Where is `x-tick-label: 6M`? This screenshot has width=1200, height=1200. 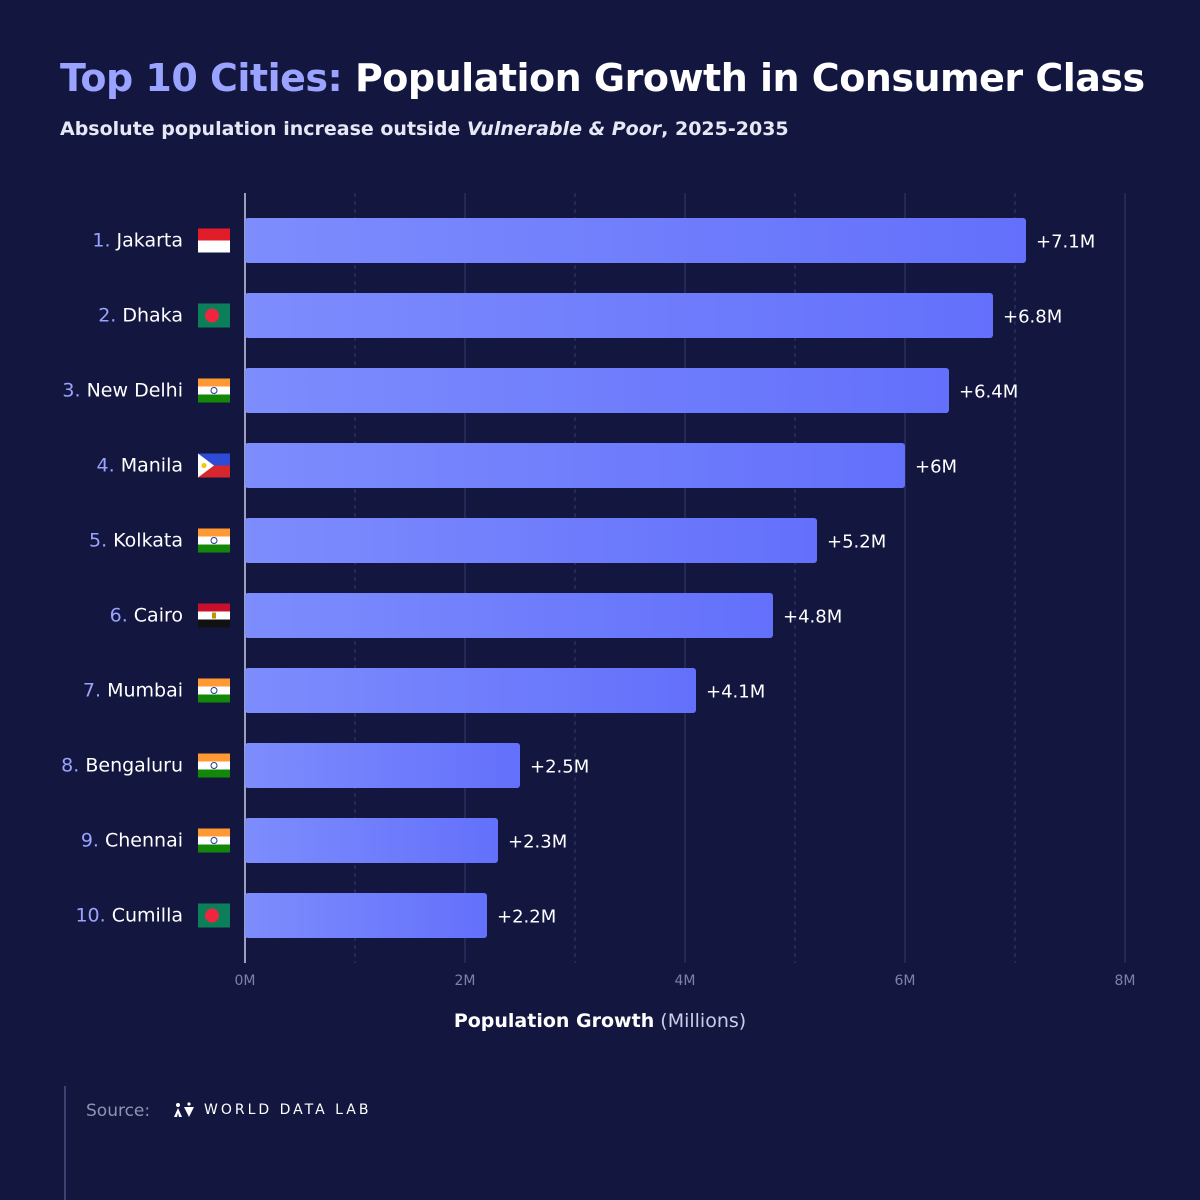
x-tick-label: 6M is located at coordinates (905, 981).